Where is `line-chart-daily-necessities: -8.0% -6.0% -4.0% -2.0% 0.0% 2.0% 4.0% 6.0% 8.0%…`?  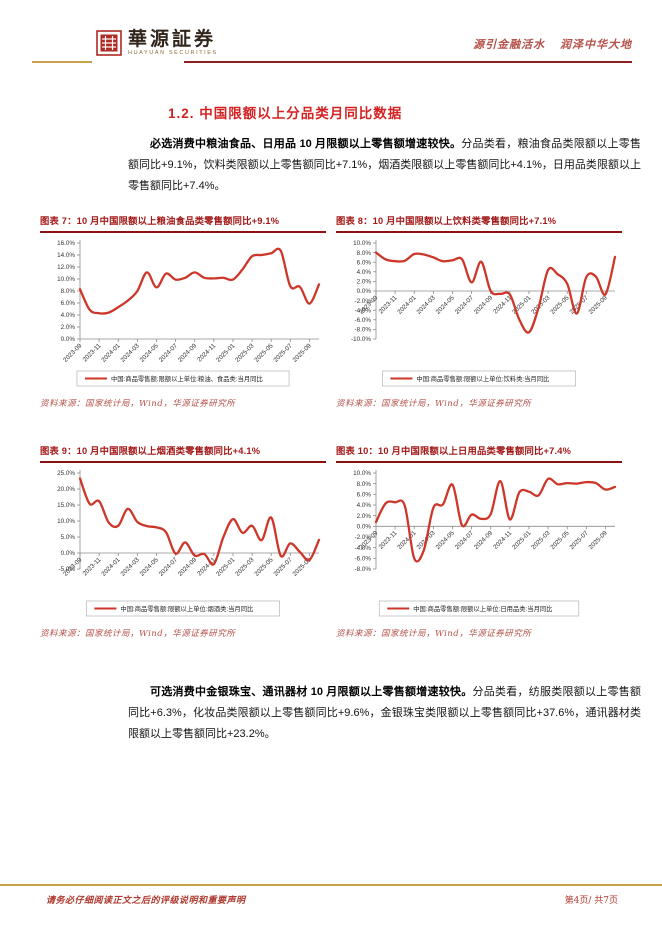
line-chart-daily-necessities: -8.0% -6.0% -4.0% -2.0% 0.0% 2.0% 4.0% 6.0% 8.0%… is located at coordinates (485, 543).